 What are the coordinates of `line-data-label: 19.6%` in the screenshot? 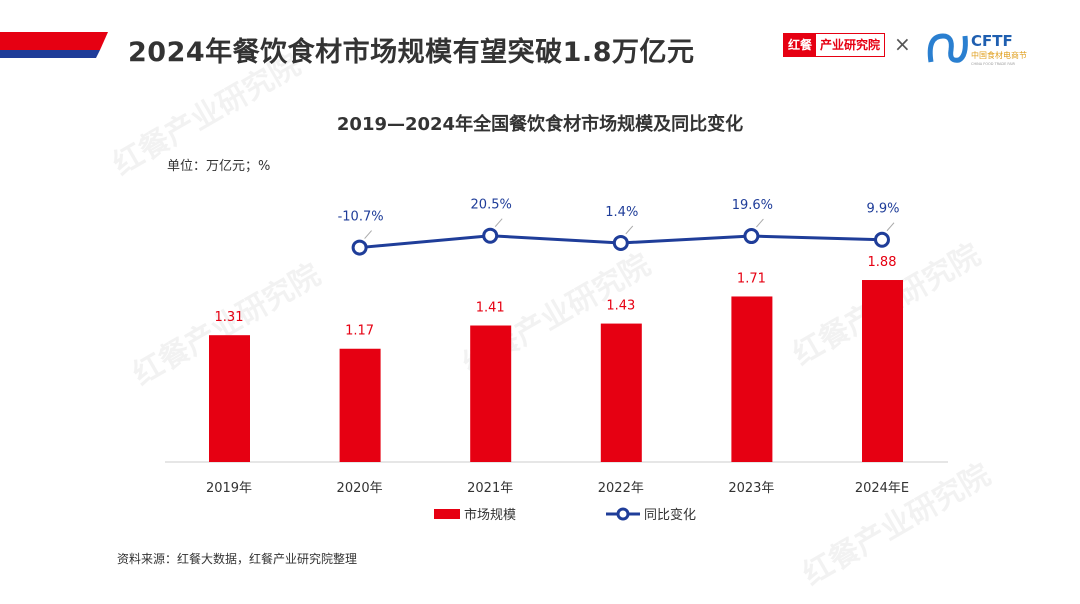 It's located at (752, 205).